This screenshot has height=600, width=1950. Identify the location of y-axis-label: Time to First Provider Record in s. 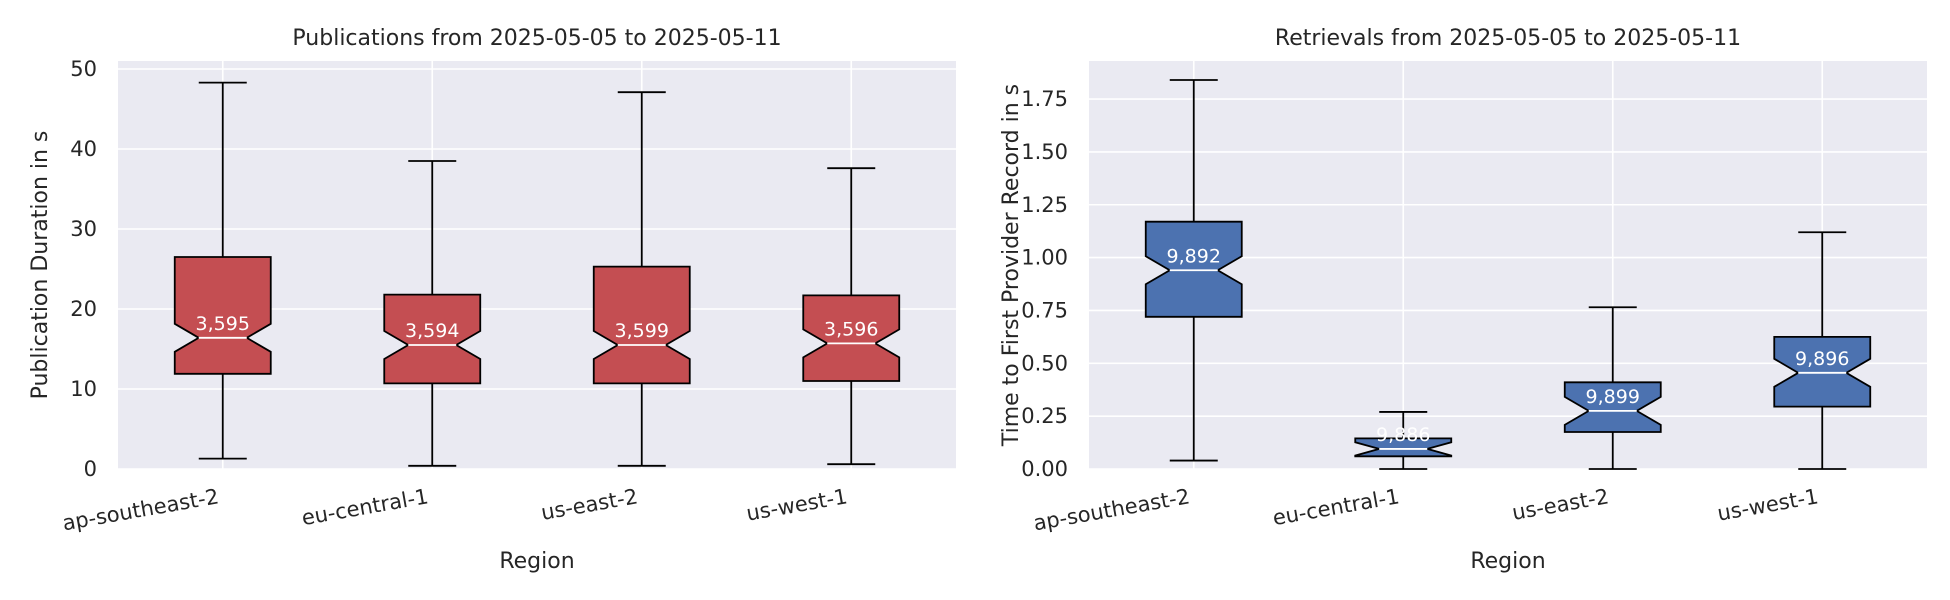
(1011, 265).